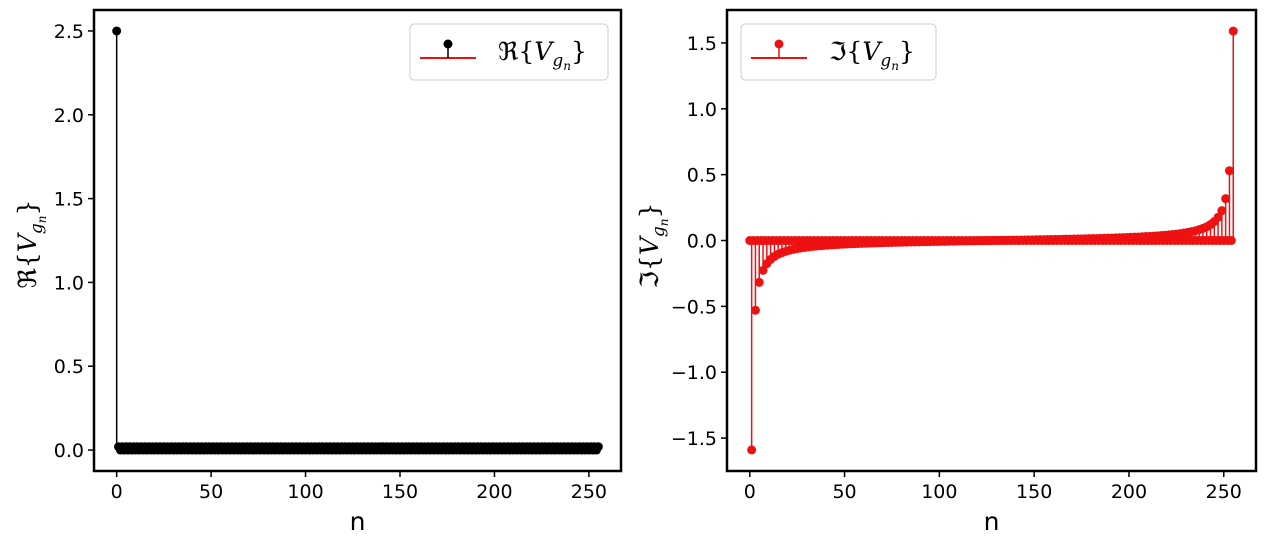  I want to click on y-tick-label: −0.5, so click(694, 307).